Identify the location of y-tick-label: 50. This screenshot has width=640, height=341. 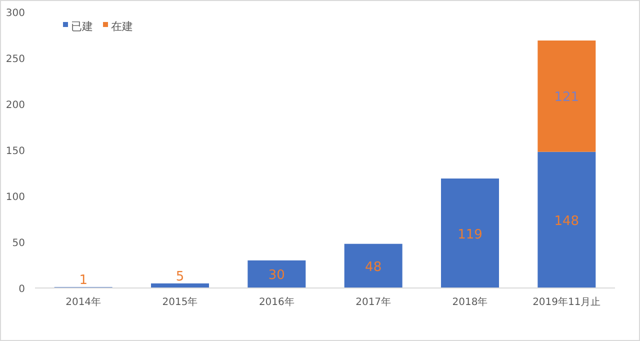
(18, 243).